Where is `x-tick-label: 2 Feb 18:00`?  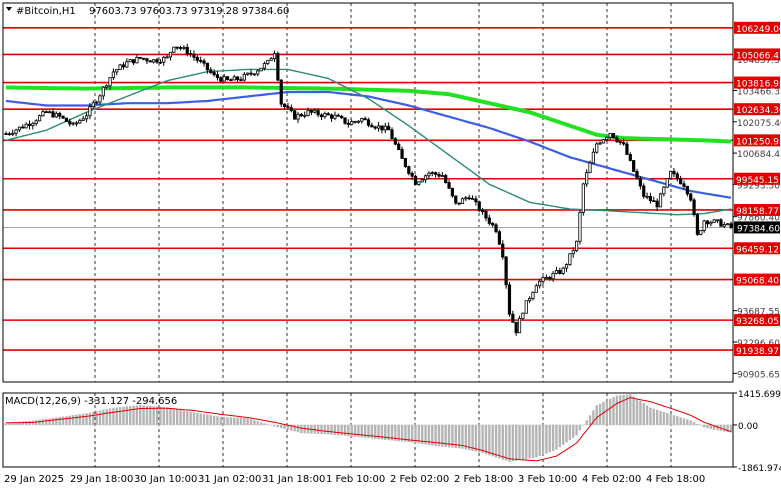 x-tick-label: 2 Feb 18:00 is located at coordinates (483, 479).